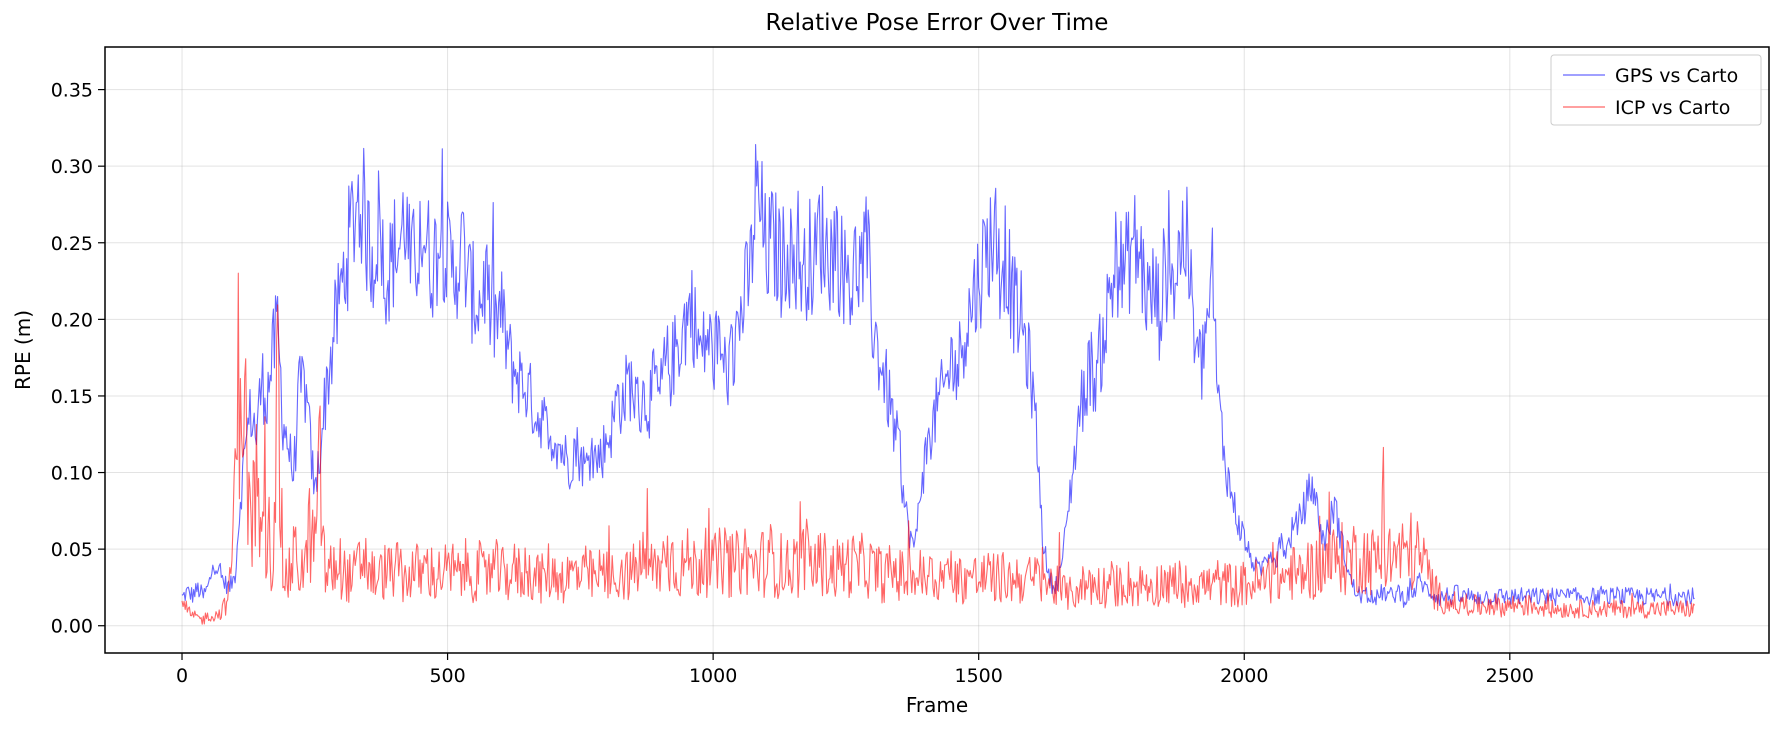 This screenshot has height=735, width=1784. Describe the element at coordinates (1676, 76) in the screenshot. I see `legend-label-gps: GPS vs Carto` at that location.